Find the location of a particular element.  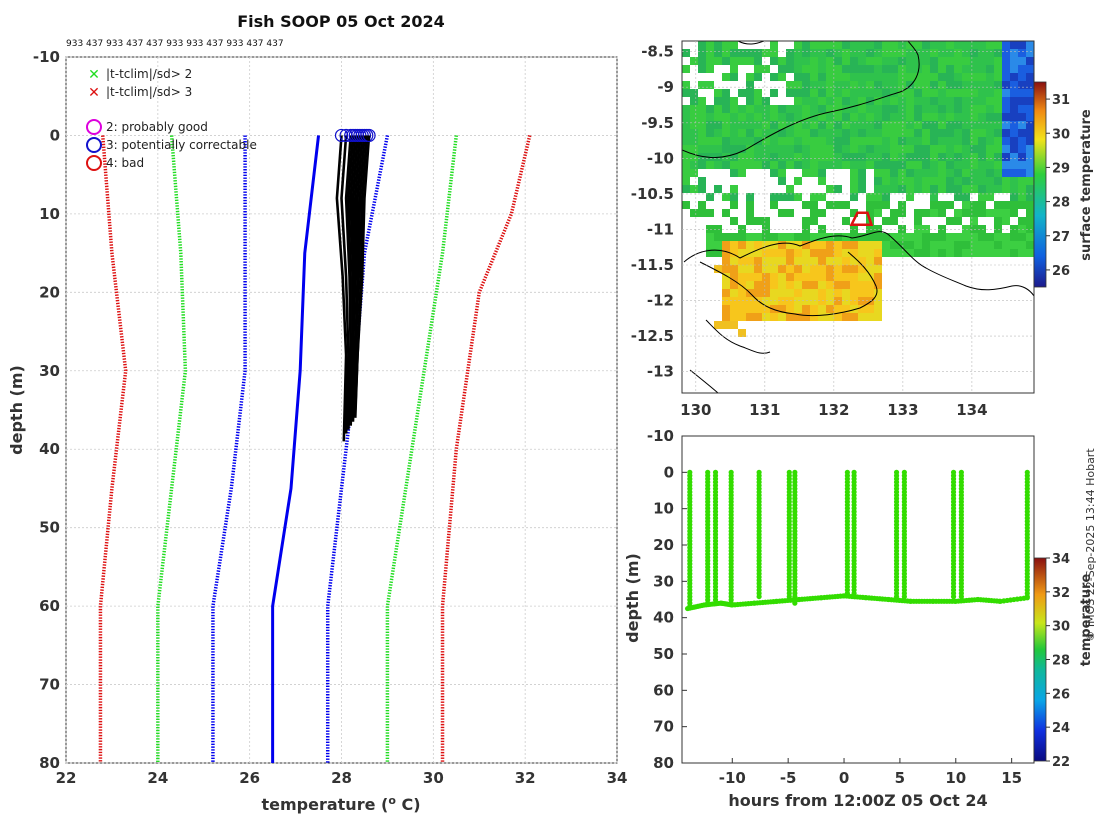

y-tick-label: 60 is located at coordinates (49, 606).